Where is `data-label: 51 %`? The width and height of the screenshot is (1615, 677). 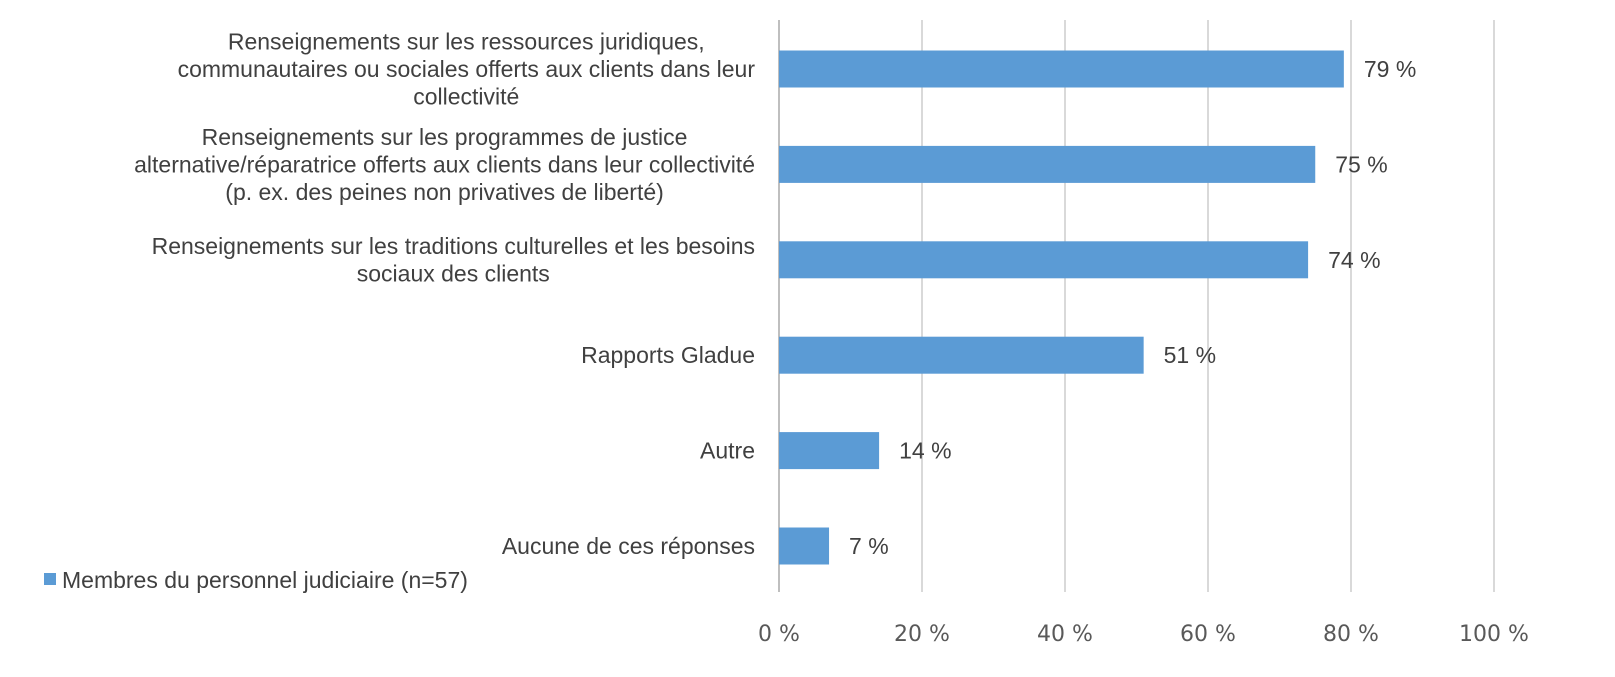
data-label: 51 % is located at coordinates (1190, 355).